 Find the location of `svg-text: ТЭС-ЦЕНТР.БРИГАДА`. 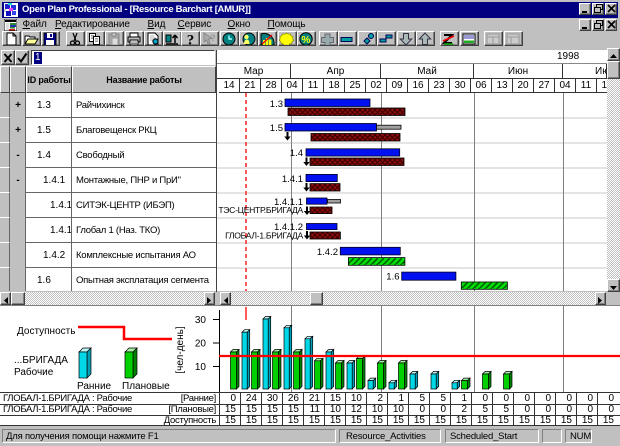

svg-text: ТЭС-ЦЕНТР.БРИГАДА is located at coordinates (260, 210).